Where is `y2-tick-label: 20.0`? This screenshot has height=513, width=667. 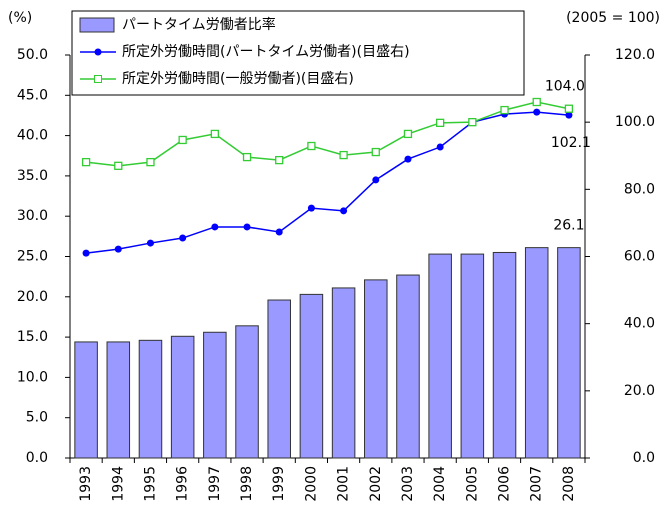
y2-tick-label: 20.0 is located at coordinates (639, 391).